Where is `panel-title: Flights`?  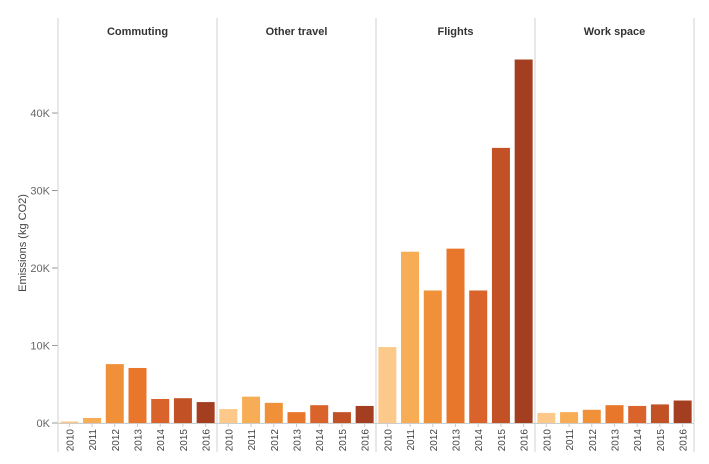 panel-title: Flights is located at coordinates (455, 32).